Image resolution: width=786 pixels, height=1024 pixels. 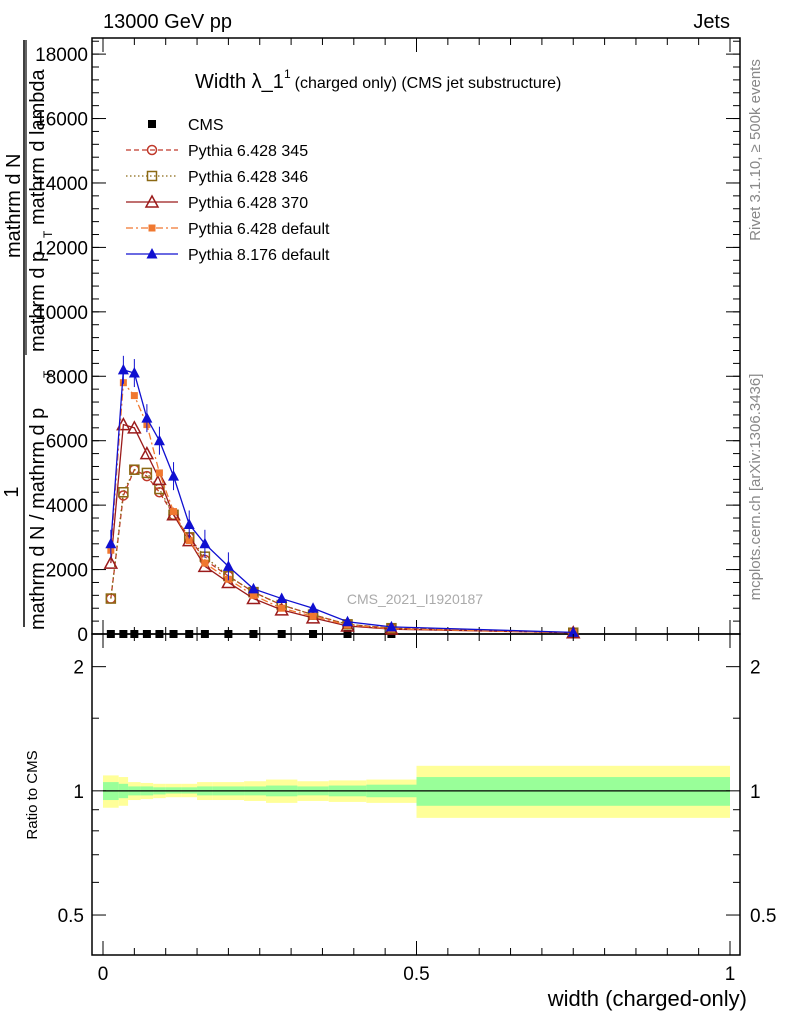 I want to click on y-tick-label: 16000, so click(x=61, y=120).